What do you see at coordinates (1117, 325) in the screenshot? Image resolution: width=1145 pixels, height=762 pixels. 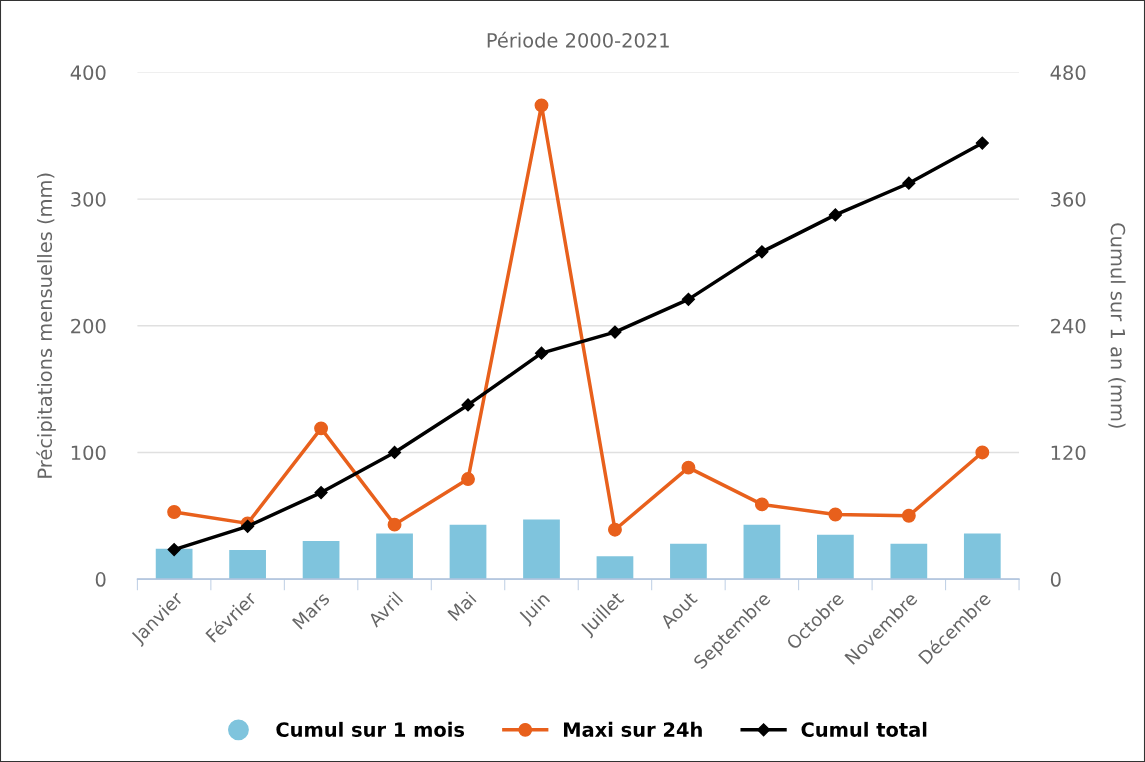 I see `y2-axis-title: Cumul sur 1 an (mm)` at bounding box center [1117, 325].